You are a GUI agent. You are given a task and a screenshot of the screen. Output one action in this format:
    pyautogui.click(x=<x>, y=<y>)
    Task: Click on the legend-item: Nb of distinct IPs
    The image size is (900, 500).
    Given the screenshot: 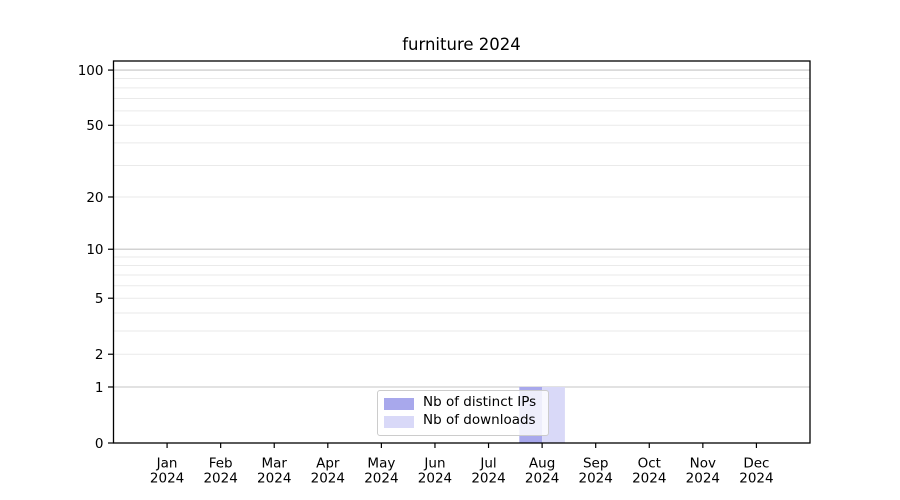 What is the action you would take?
    pyautogui.click(x=463, y=404)
    